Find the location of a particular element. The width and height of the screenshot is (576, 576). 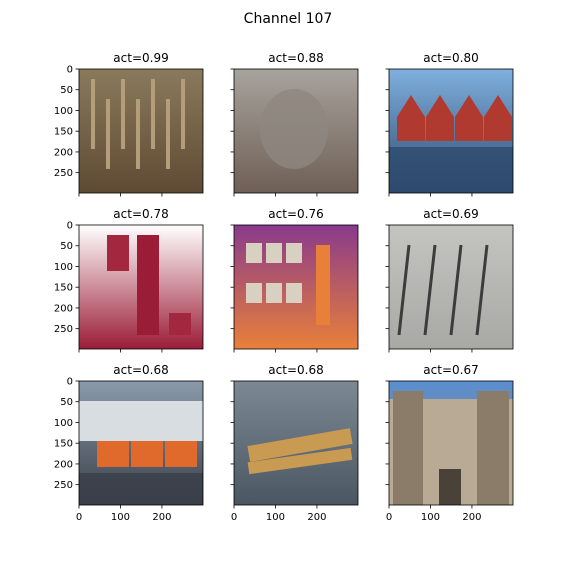

figure-title: Channel 107 is located at coordinates (288, 19).